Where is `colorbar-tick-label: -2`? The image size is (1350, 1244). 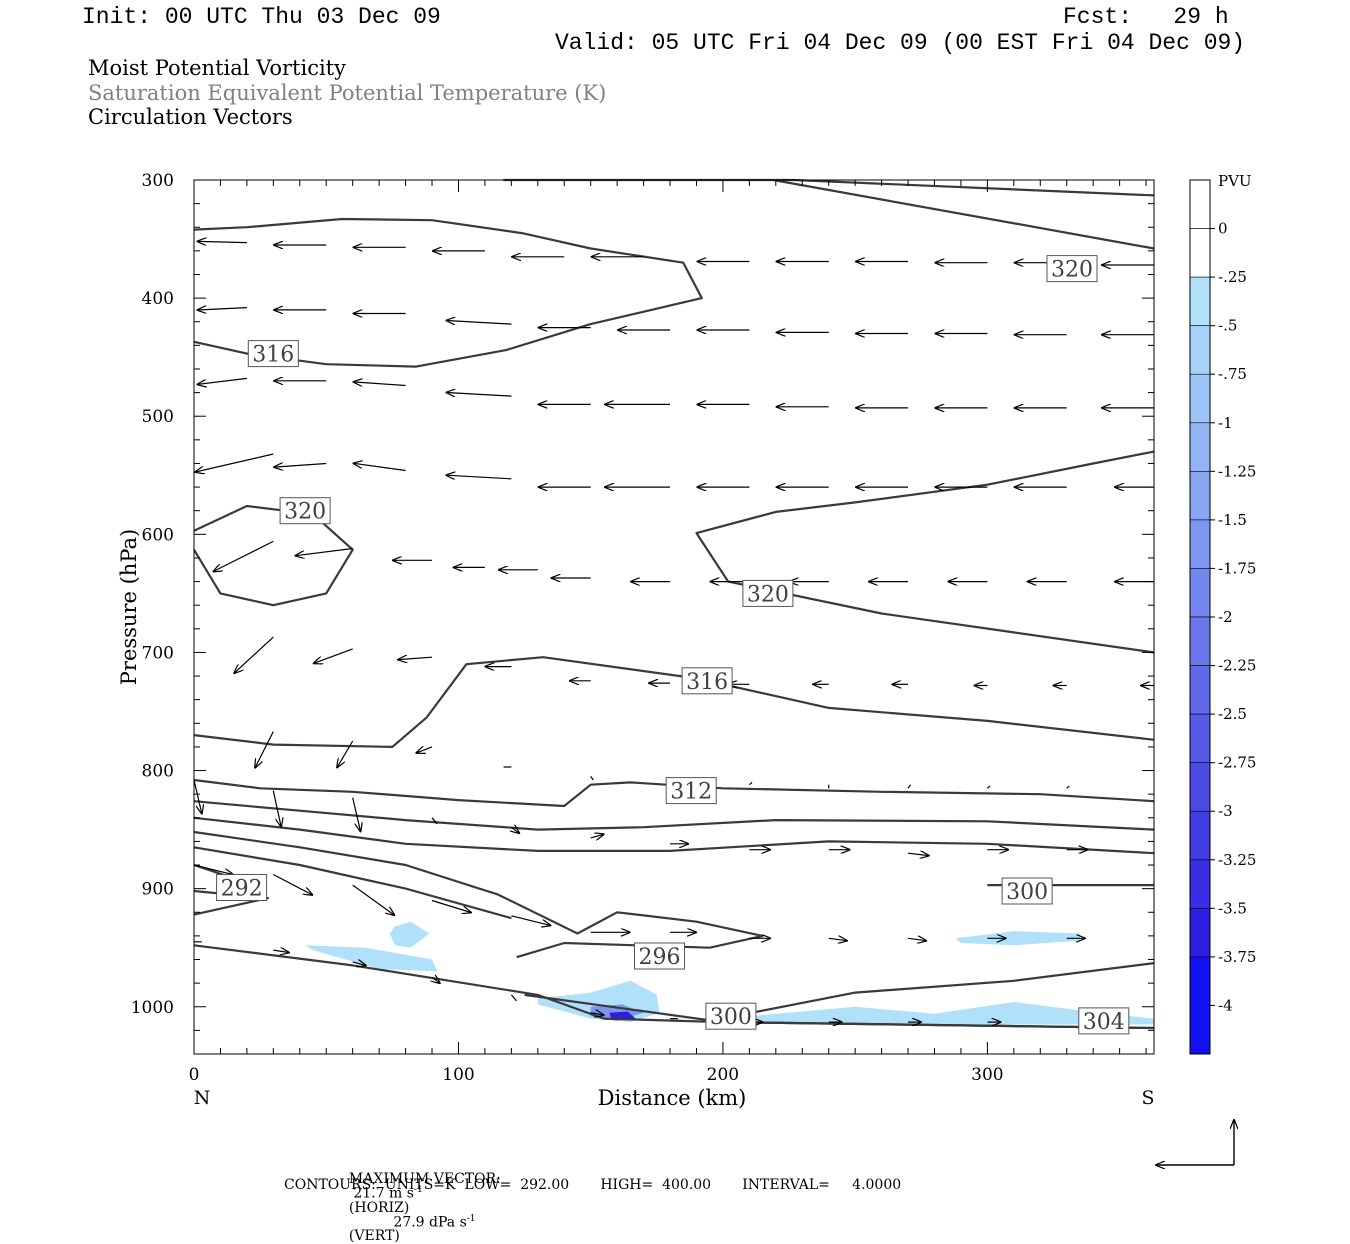 colorbar-tick-label: -2 is located at coordinates (1225, 617).